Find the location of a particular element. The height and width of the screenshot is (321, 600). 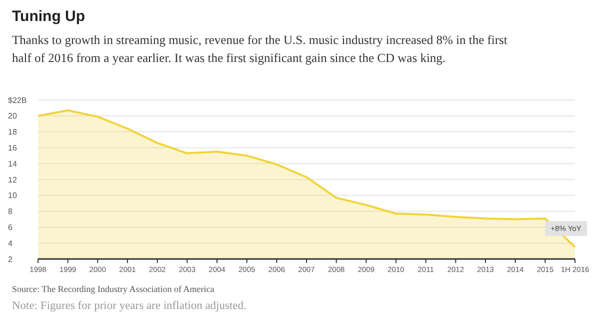

y-tick-label: 8 is located at coordinates (10, 211).